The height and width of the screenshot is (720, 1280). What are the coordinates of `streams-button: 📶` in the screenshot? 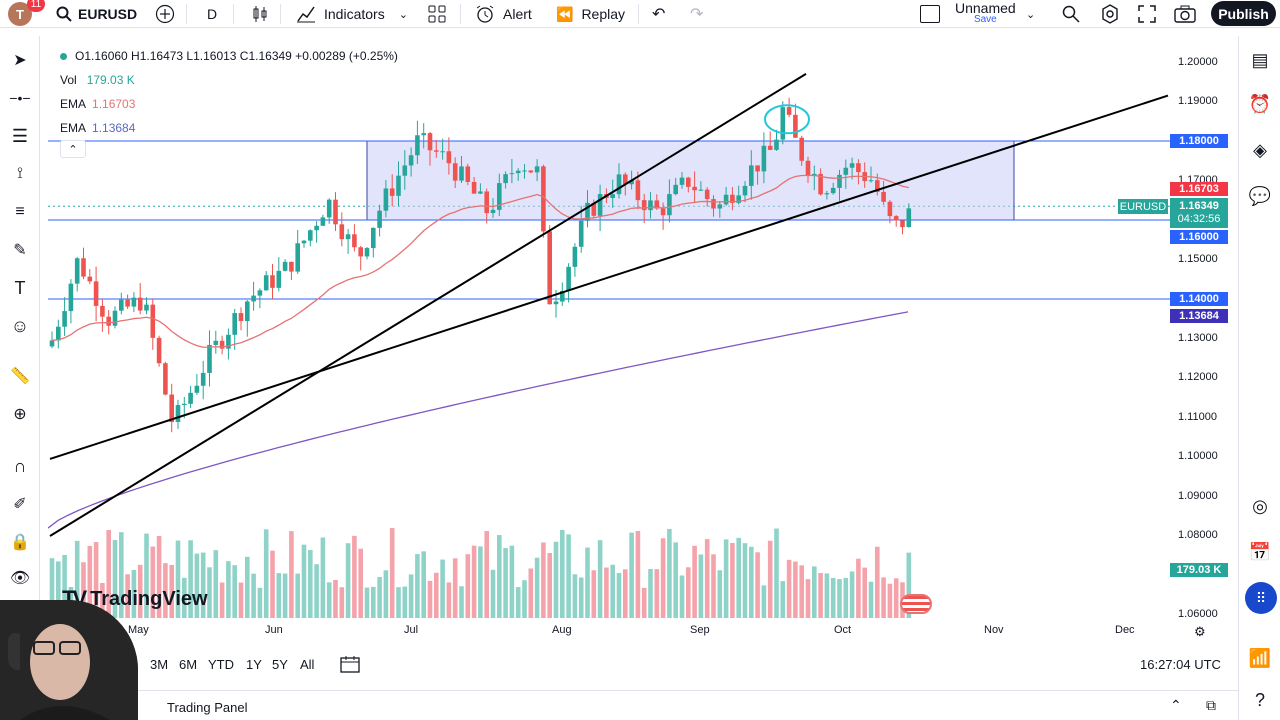 It's located at (1260, 658).